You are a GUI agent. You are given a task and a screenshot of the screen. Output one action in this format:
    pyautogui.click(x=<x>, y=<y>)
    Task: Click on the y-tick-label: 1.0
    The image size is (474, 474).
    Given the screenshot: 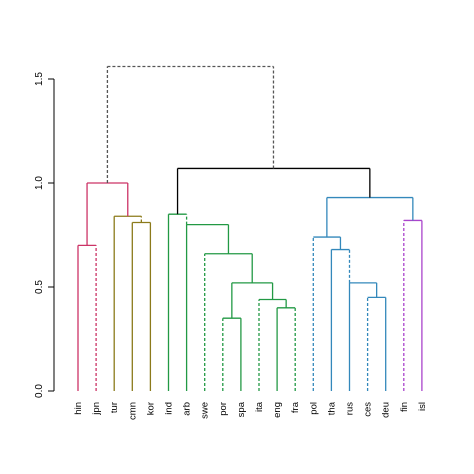 What is the action you would take?
    pyautogui.click(x=39, y=183)
    